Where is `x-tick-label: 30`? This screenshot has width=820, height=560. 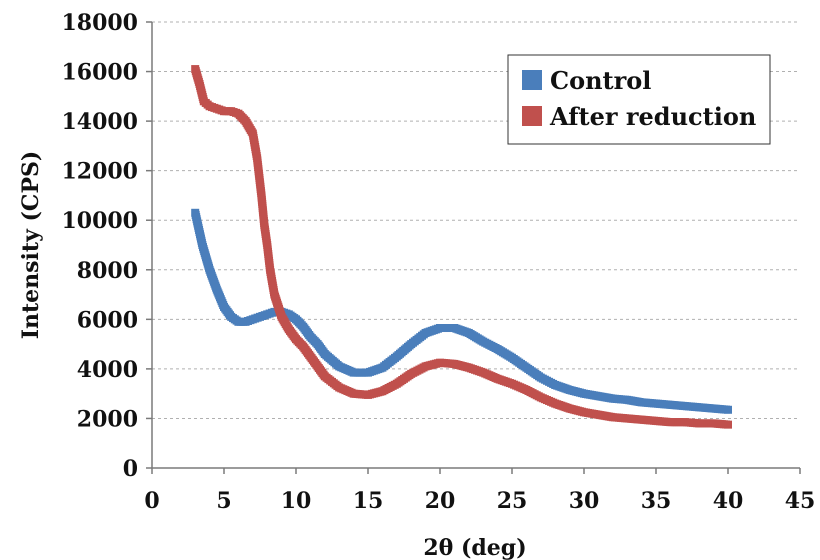 x-tick-label: 30 is located at coordinates (584, 501).